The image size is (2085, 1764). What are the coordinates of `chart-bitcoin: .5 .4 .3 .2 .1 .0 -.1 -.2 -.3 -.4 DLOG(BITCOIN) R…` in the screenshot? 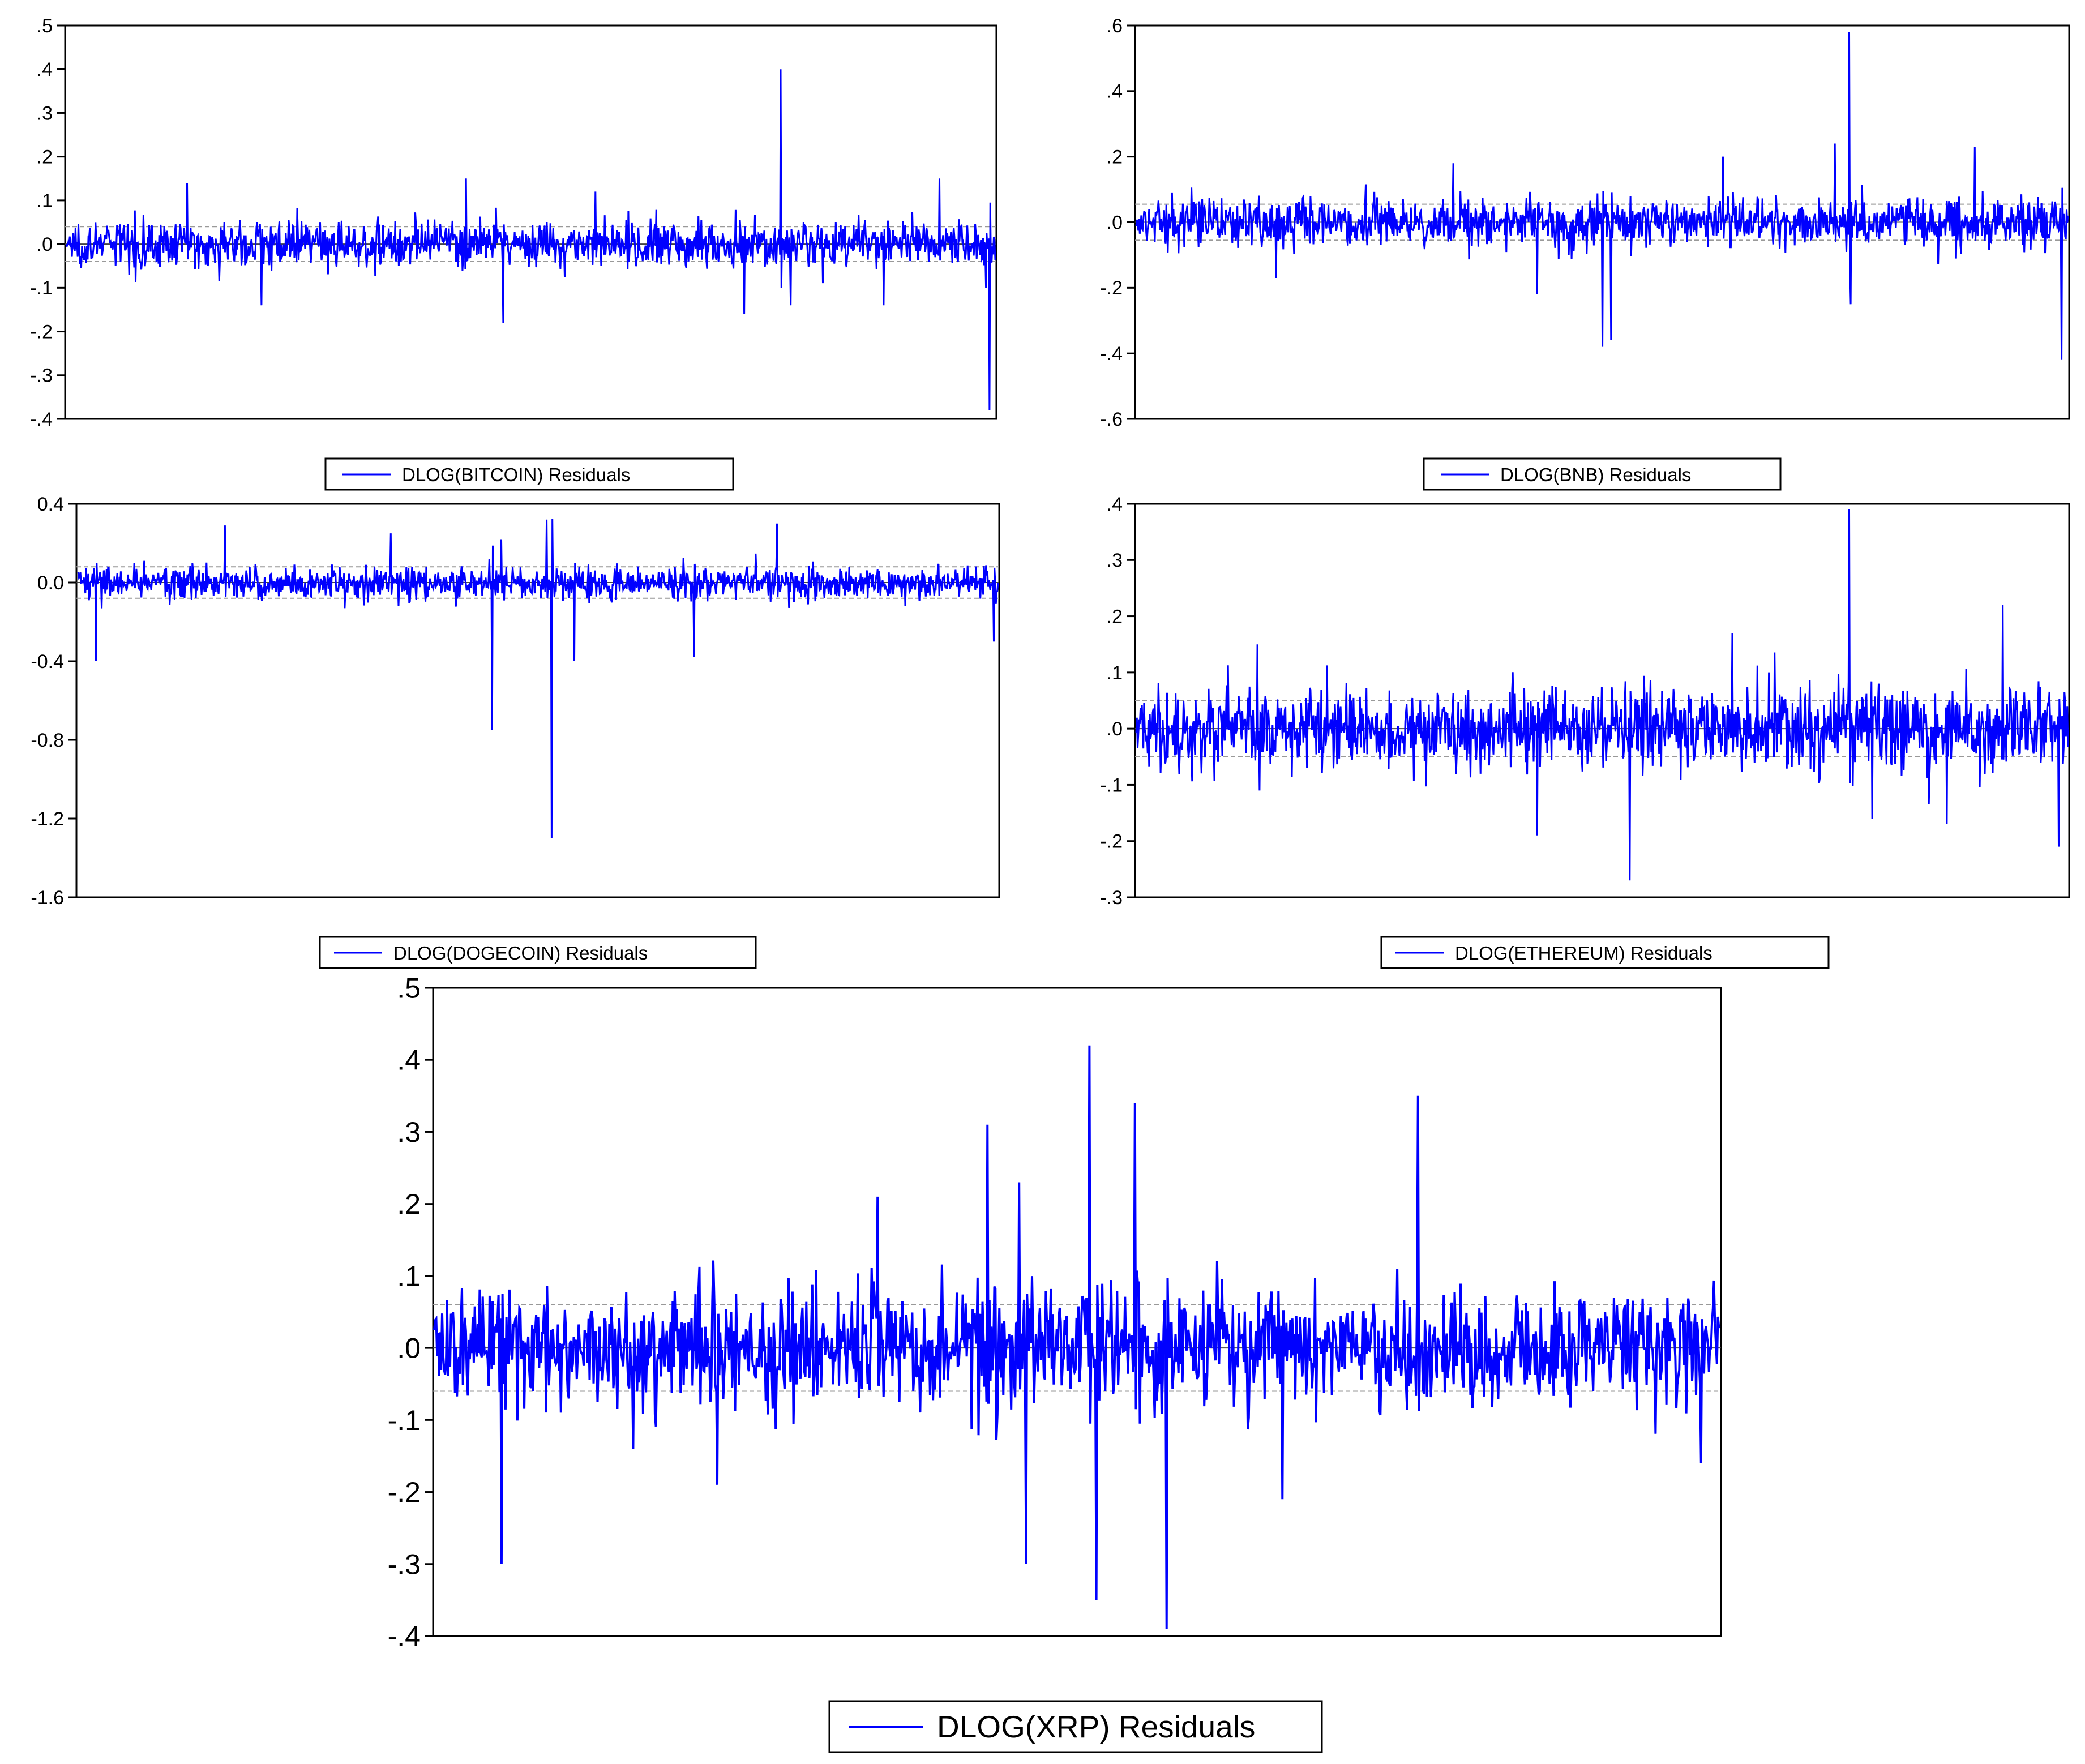 It's located at (513, 253).